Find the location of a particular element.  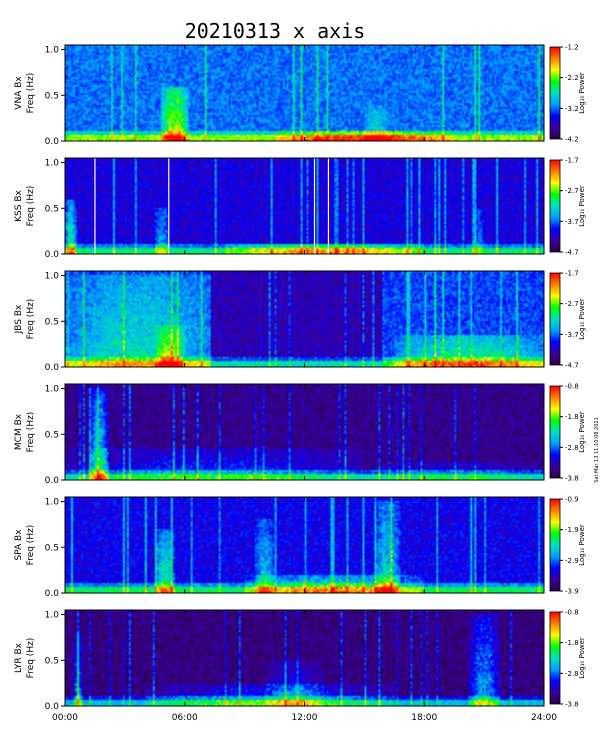

colorbar-tick-label: -1.2 is located at coordinates (572, 48).